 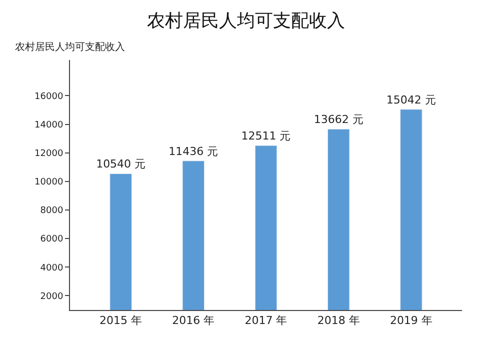 What do you see at coordinates (338, 321) in the screenshot?
I see `x-tick-label: 2018 年` at bounding box center [338, 321].